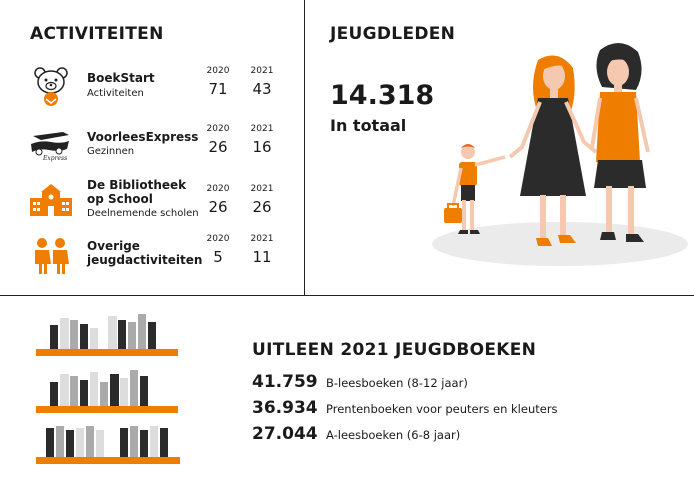 The image size is (694, 500). Describe the element at coordinates (107, 391) in the screenshot. I see `bookshelf-middle` at that location.